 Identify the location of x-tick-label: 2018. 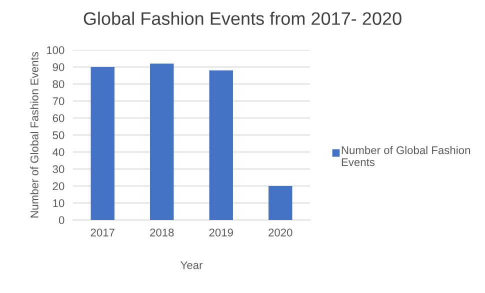
(162, 232).